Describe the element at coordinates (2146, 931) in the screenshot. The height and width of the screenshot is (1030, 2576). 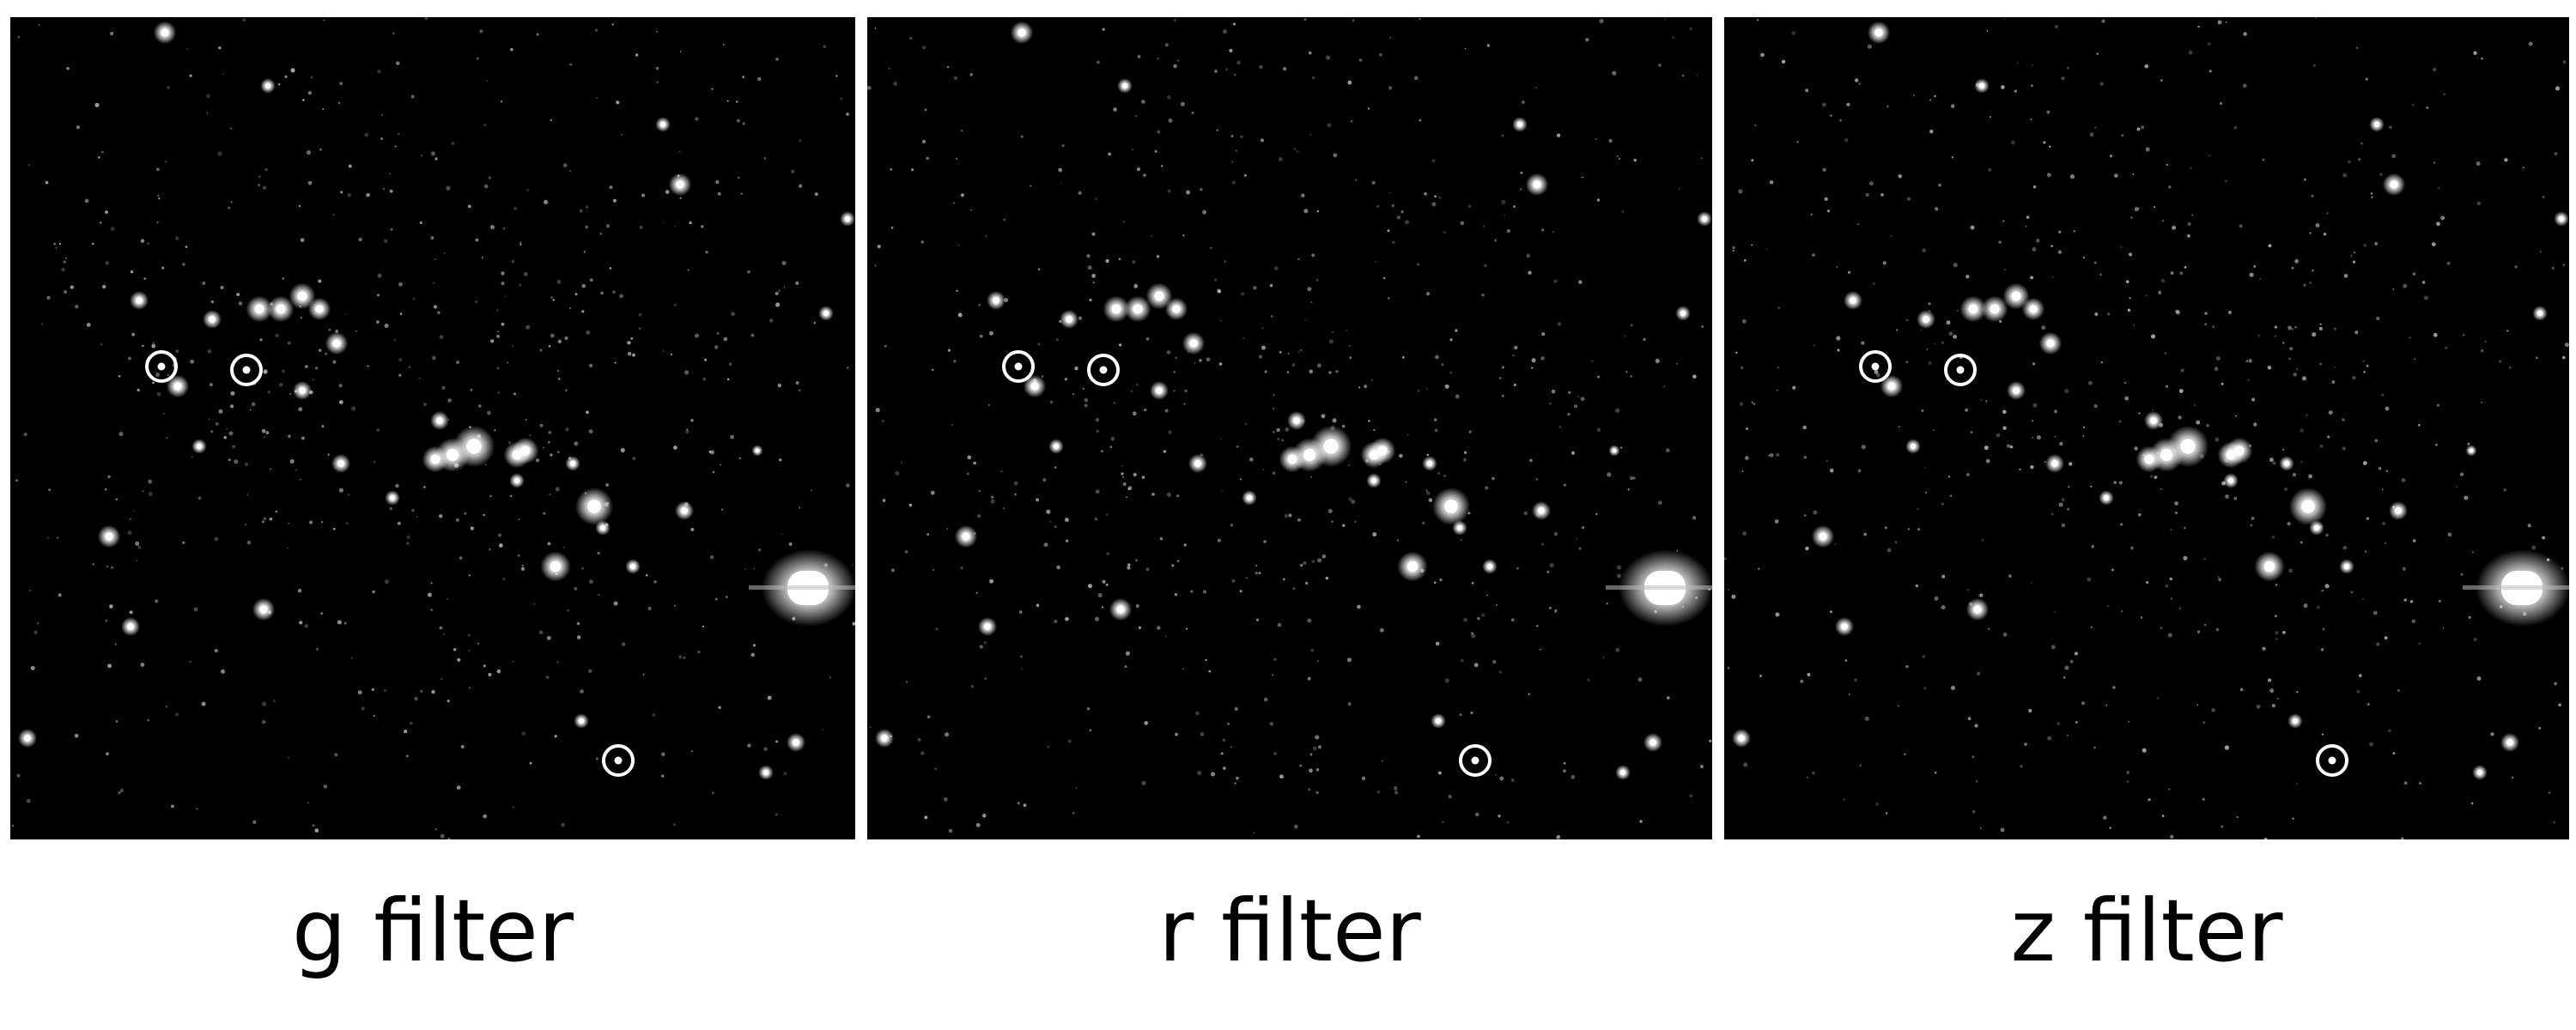
I see `caption-z-filter: z filter` at that location.